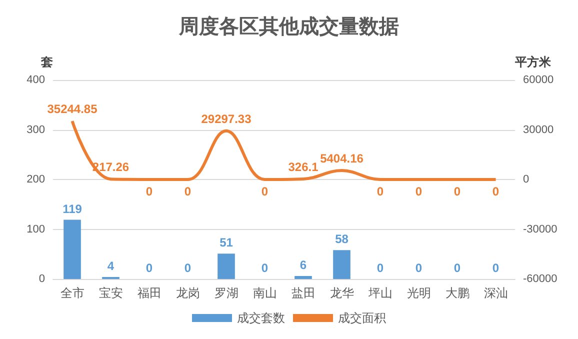 The height and width of the screenshot is (339, 578). Describe the element at coordinates (149, 293) in the screenshot. I see `x-tick-label: 福田` at that location.